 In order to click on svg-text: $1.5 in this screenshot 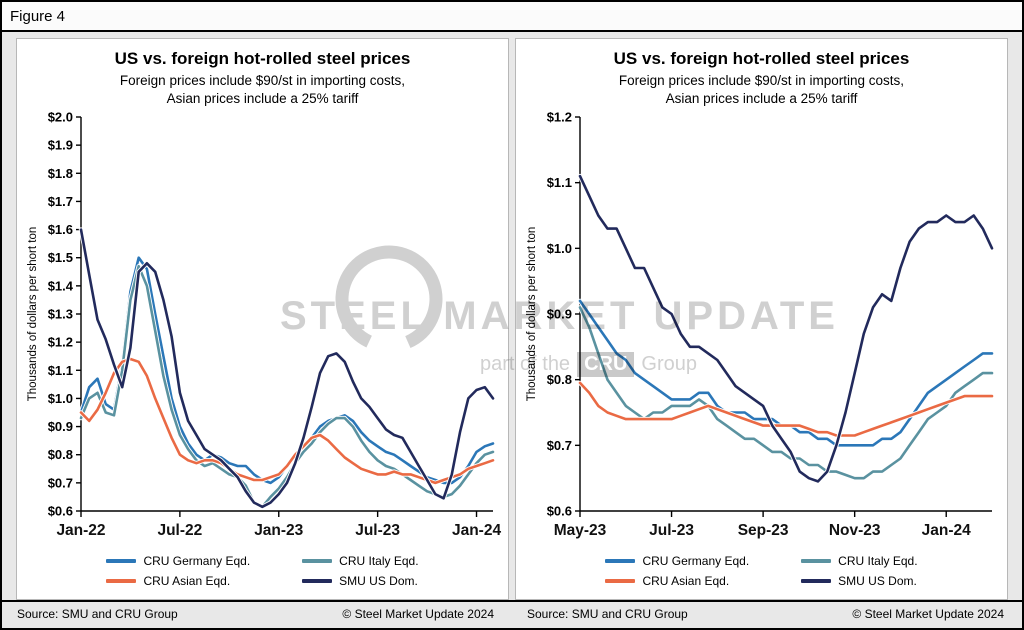, I will do `click(59, 257)`.